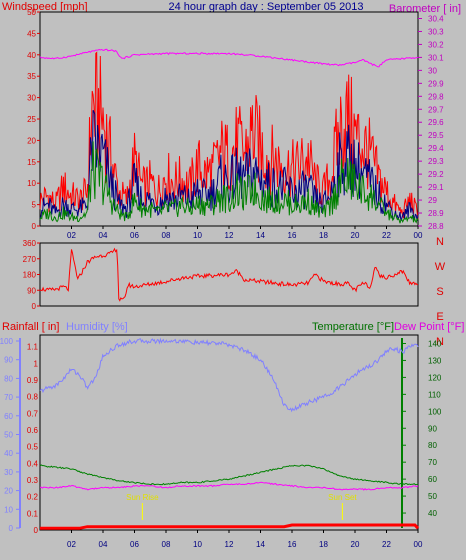  I want to click on windspeed-tick-label: 0, so click(34, 226).